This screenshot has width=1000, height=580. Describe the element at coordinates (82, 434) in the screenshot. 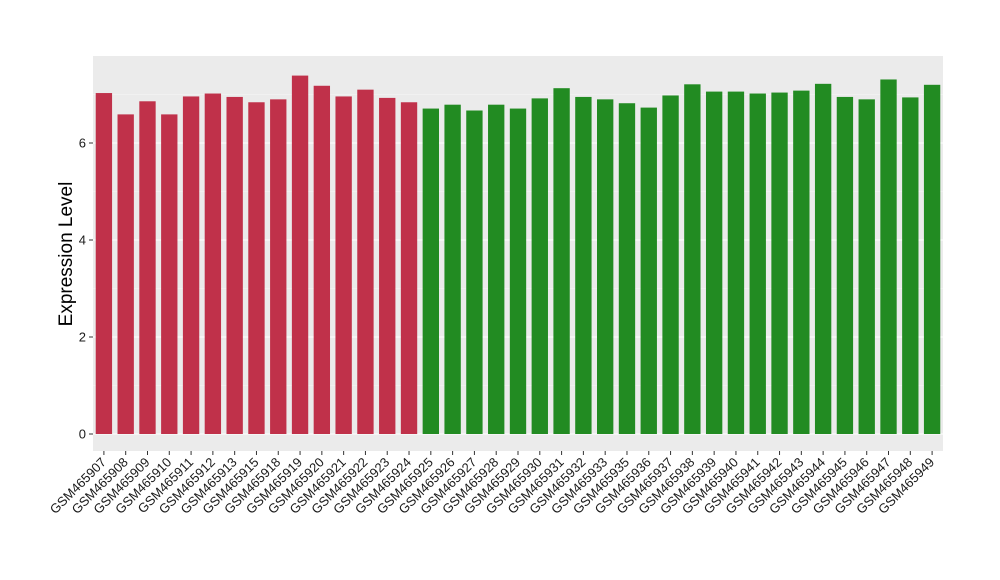

I see `y-tick-label: 0` at that location.